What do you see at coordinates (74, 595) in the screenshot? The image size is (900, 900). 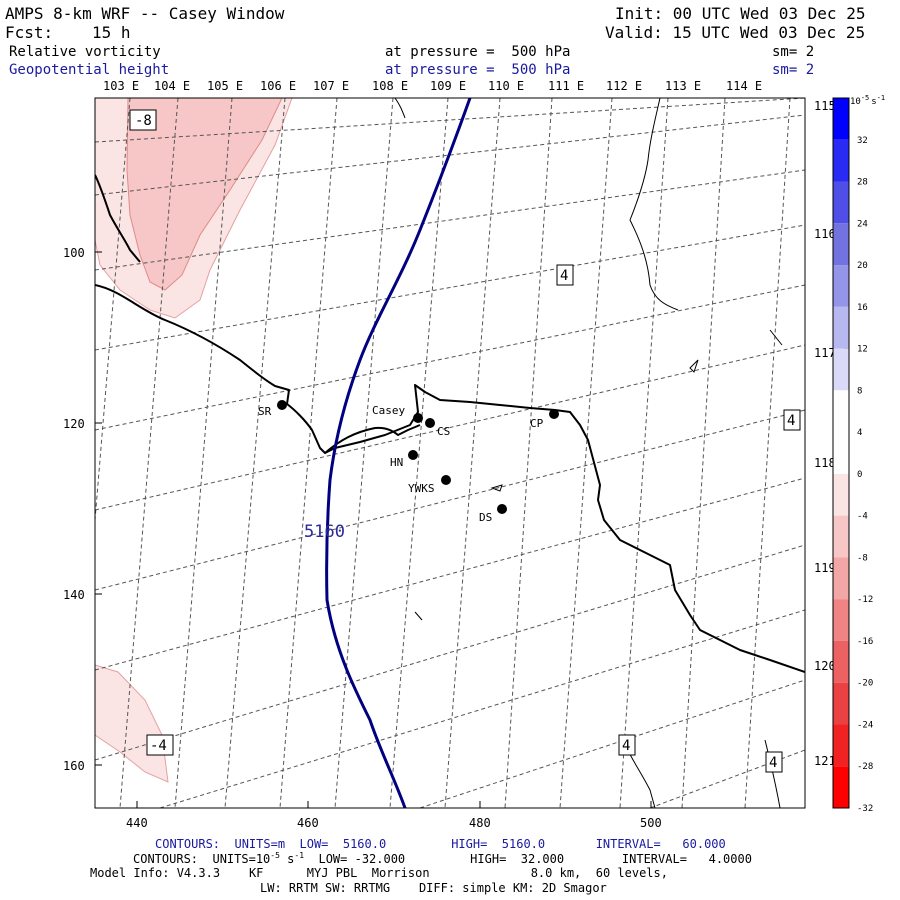 I see `y-tick-140: 140` at bounding box center [74, 595].